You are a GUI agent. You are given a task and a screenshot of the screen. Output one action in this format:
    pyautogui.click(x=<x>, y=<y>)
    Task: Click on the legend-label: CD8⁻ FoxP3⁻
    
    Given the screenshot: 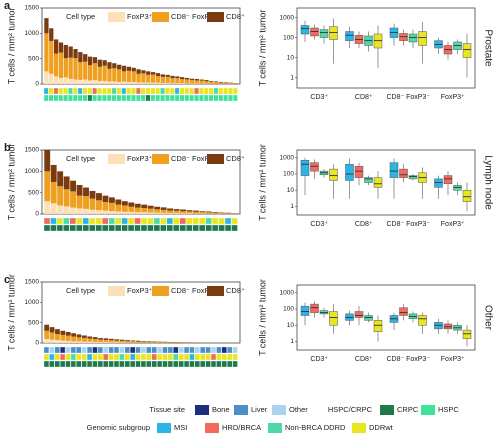 What is the action you would take?
    pyautogui.click(x=194, y=16)
    